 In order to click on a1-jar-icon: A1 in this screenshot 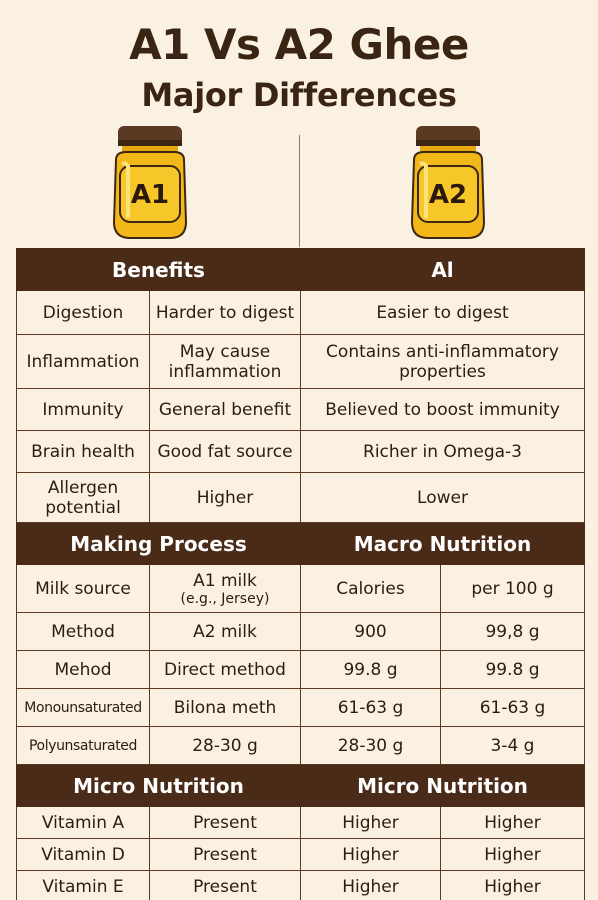, I will do `click(150, 184)`.